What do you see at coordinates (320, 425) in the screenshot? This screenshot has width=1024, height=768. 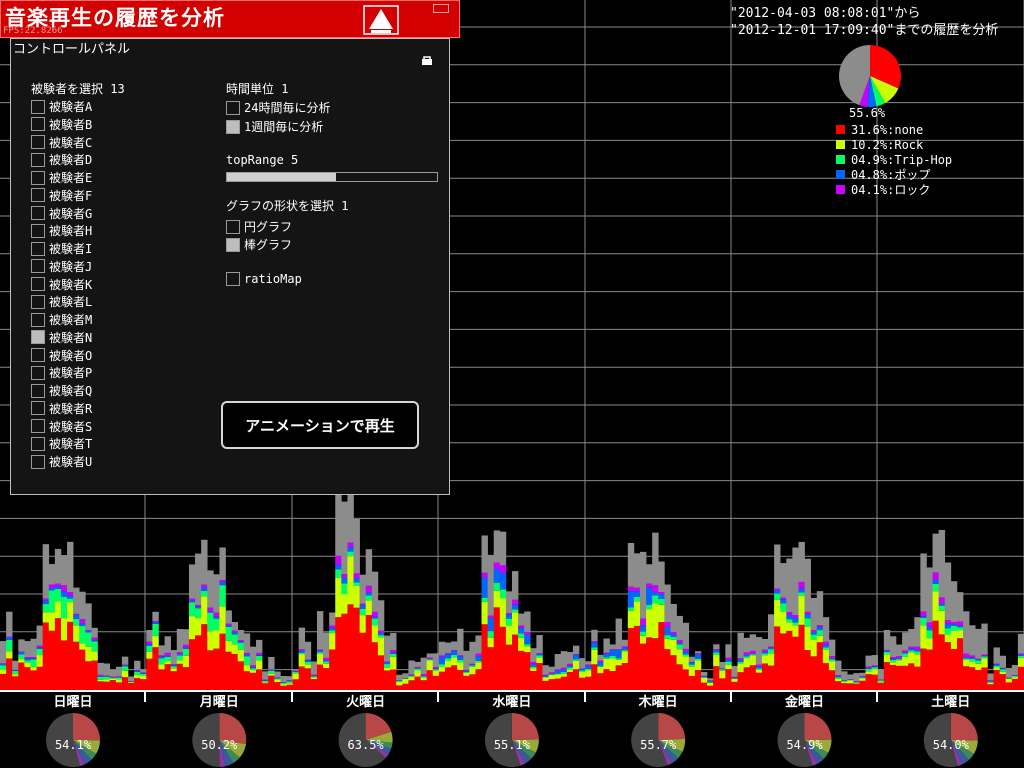 I see `play-animation-button: アニメーションで再生` at bounding box center [320, 425].